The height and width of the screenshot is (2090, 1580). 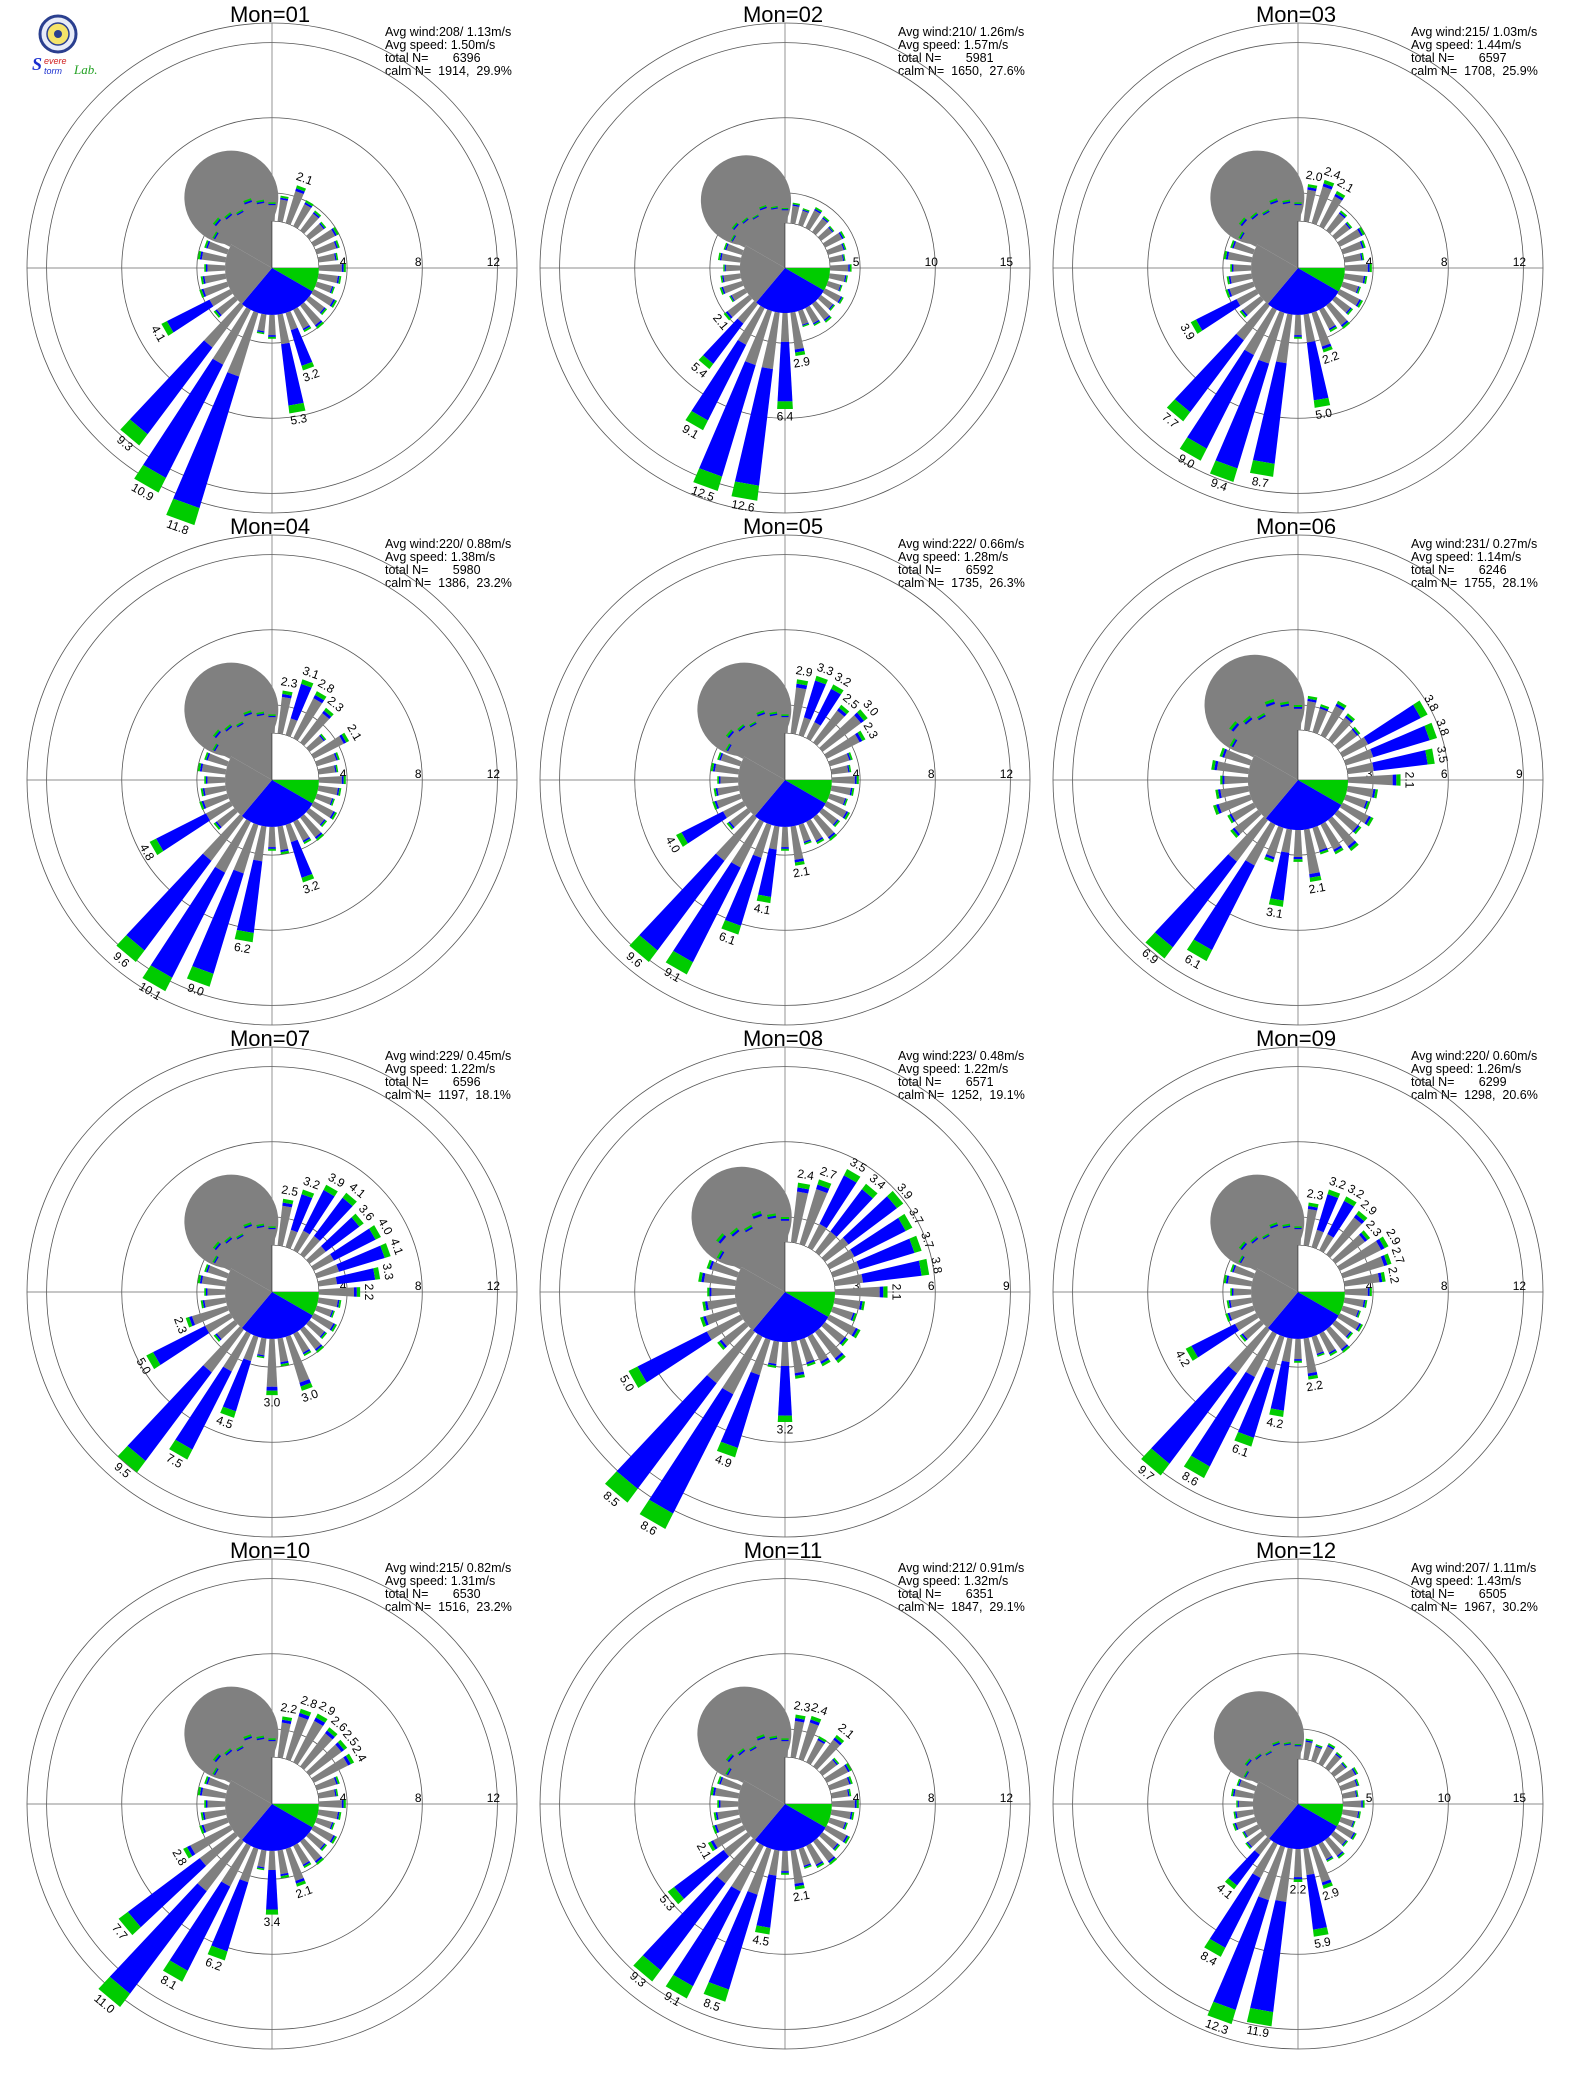 I want to click on bar-value-label: 6.4, so click(x=785, y=416).